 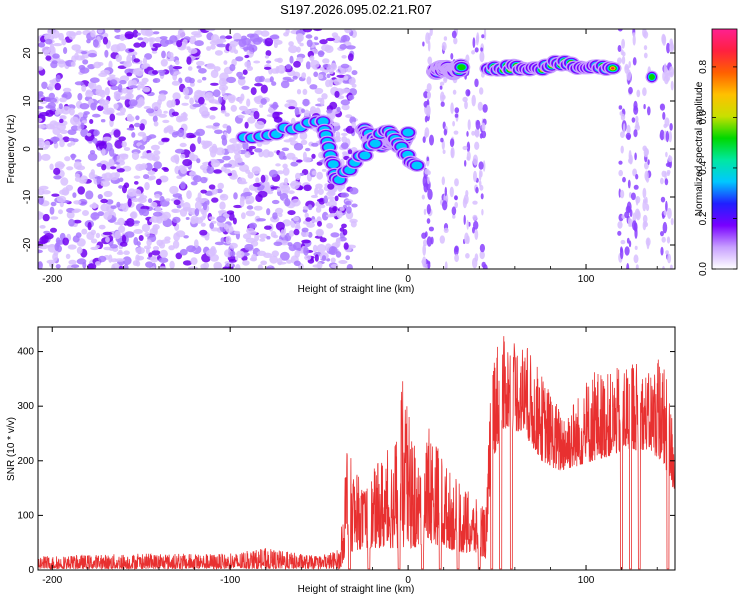 What do you see at coordinates (27, 196) in the screenshot?
I see `y-tick-label: -10` at bounding box center [27, 196].